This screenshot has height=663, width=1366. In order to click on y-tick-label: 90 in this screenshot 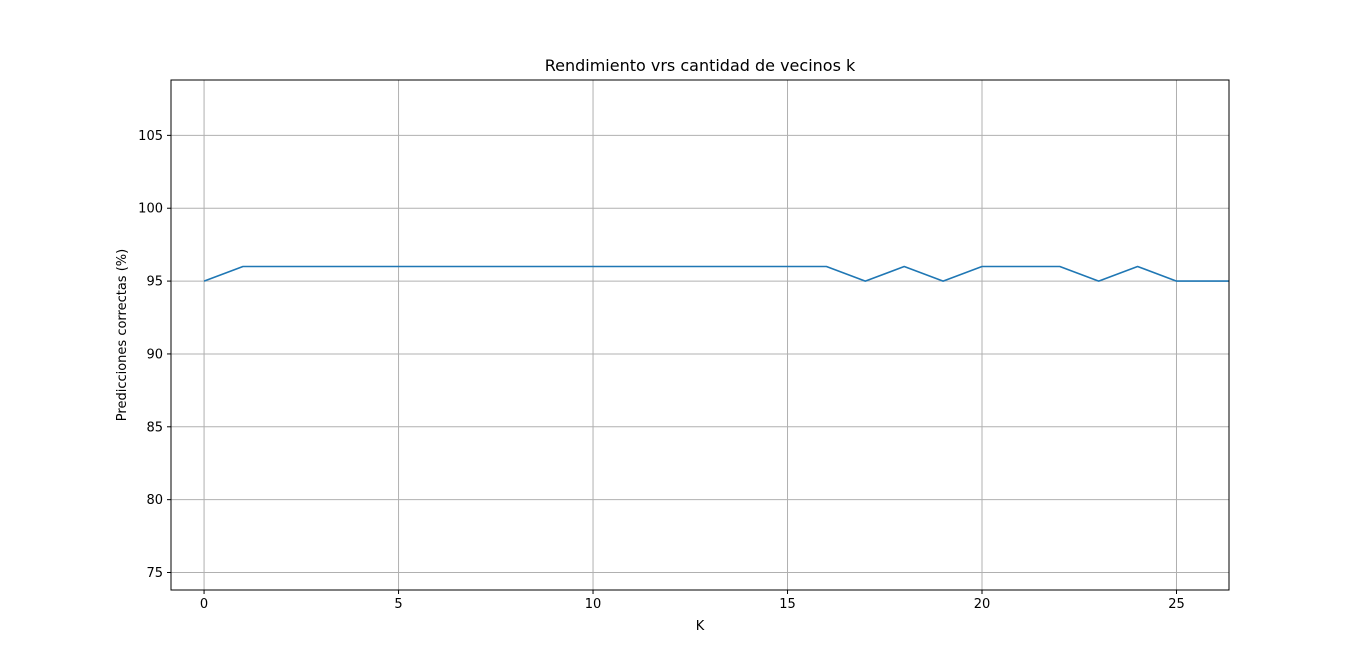, I will do `click(154, 354)`.